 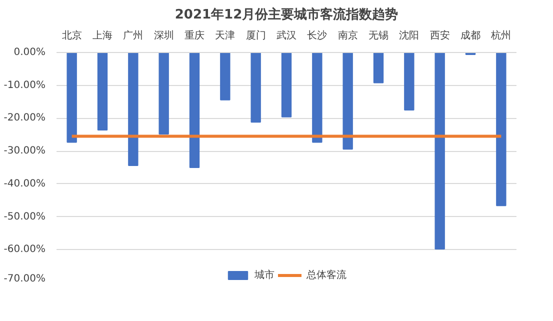 What do you see at coordinates (470, 36) in the screenshot?
I see `x-tick-label: 成都` at bounding box center [470, 36].